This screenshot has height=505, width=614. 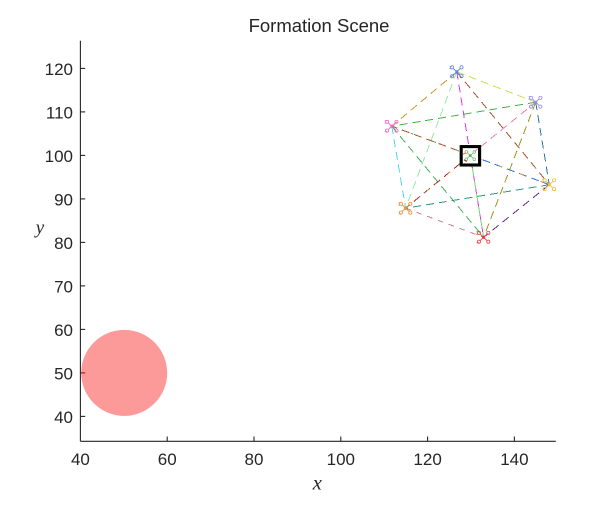 What do you see at coordinates (39, 228) in the screenshot?
I see `svg-text: y` at bounding box center [39, 228].